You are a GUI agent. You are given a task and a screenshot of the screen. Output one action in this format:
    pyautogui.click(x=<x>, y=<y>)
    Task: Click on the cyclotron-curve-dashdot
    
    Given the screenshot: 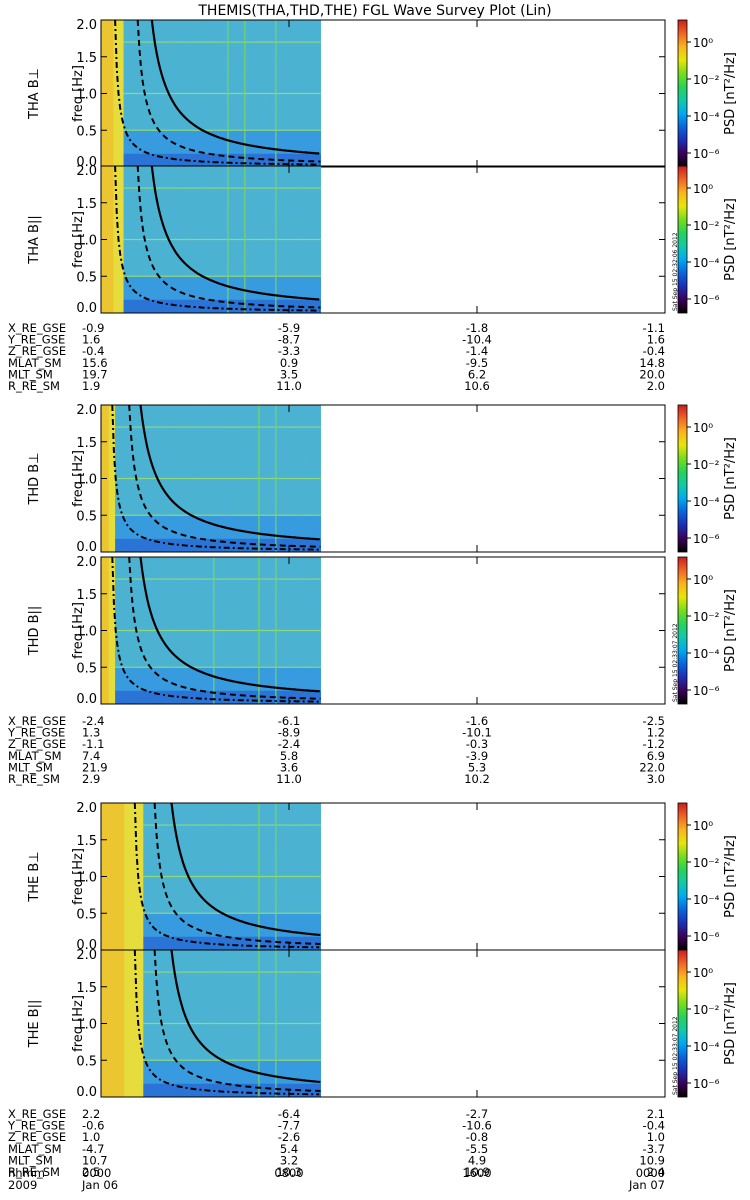 What is the action you would take?
    pyautogui.click(x=217, y=238)
    